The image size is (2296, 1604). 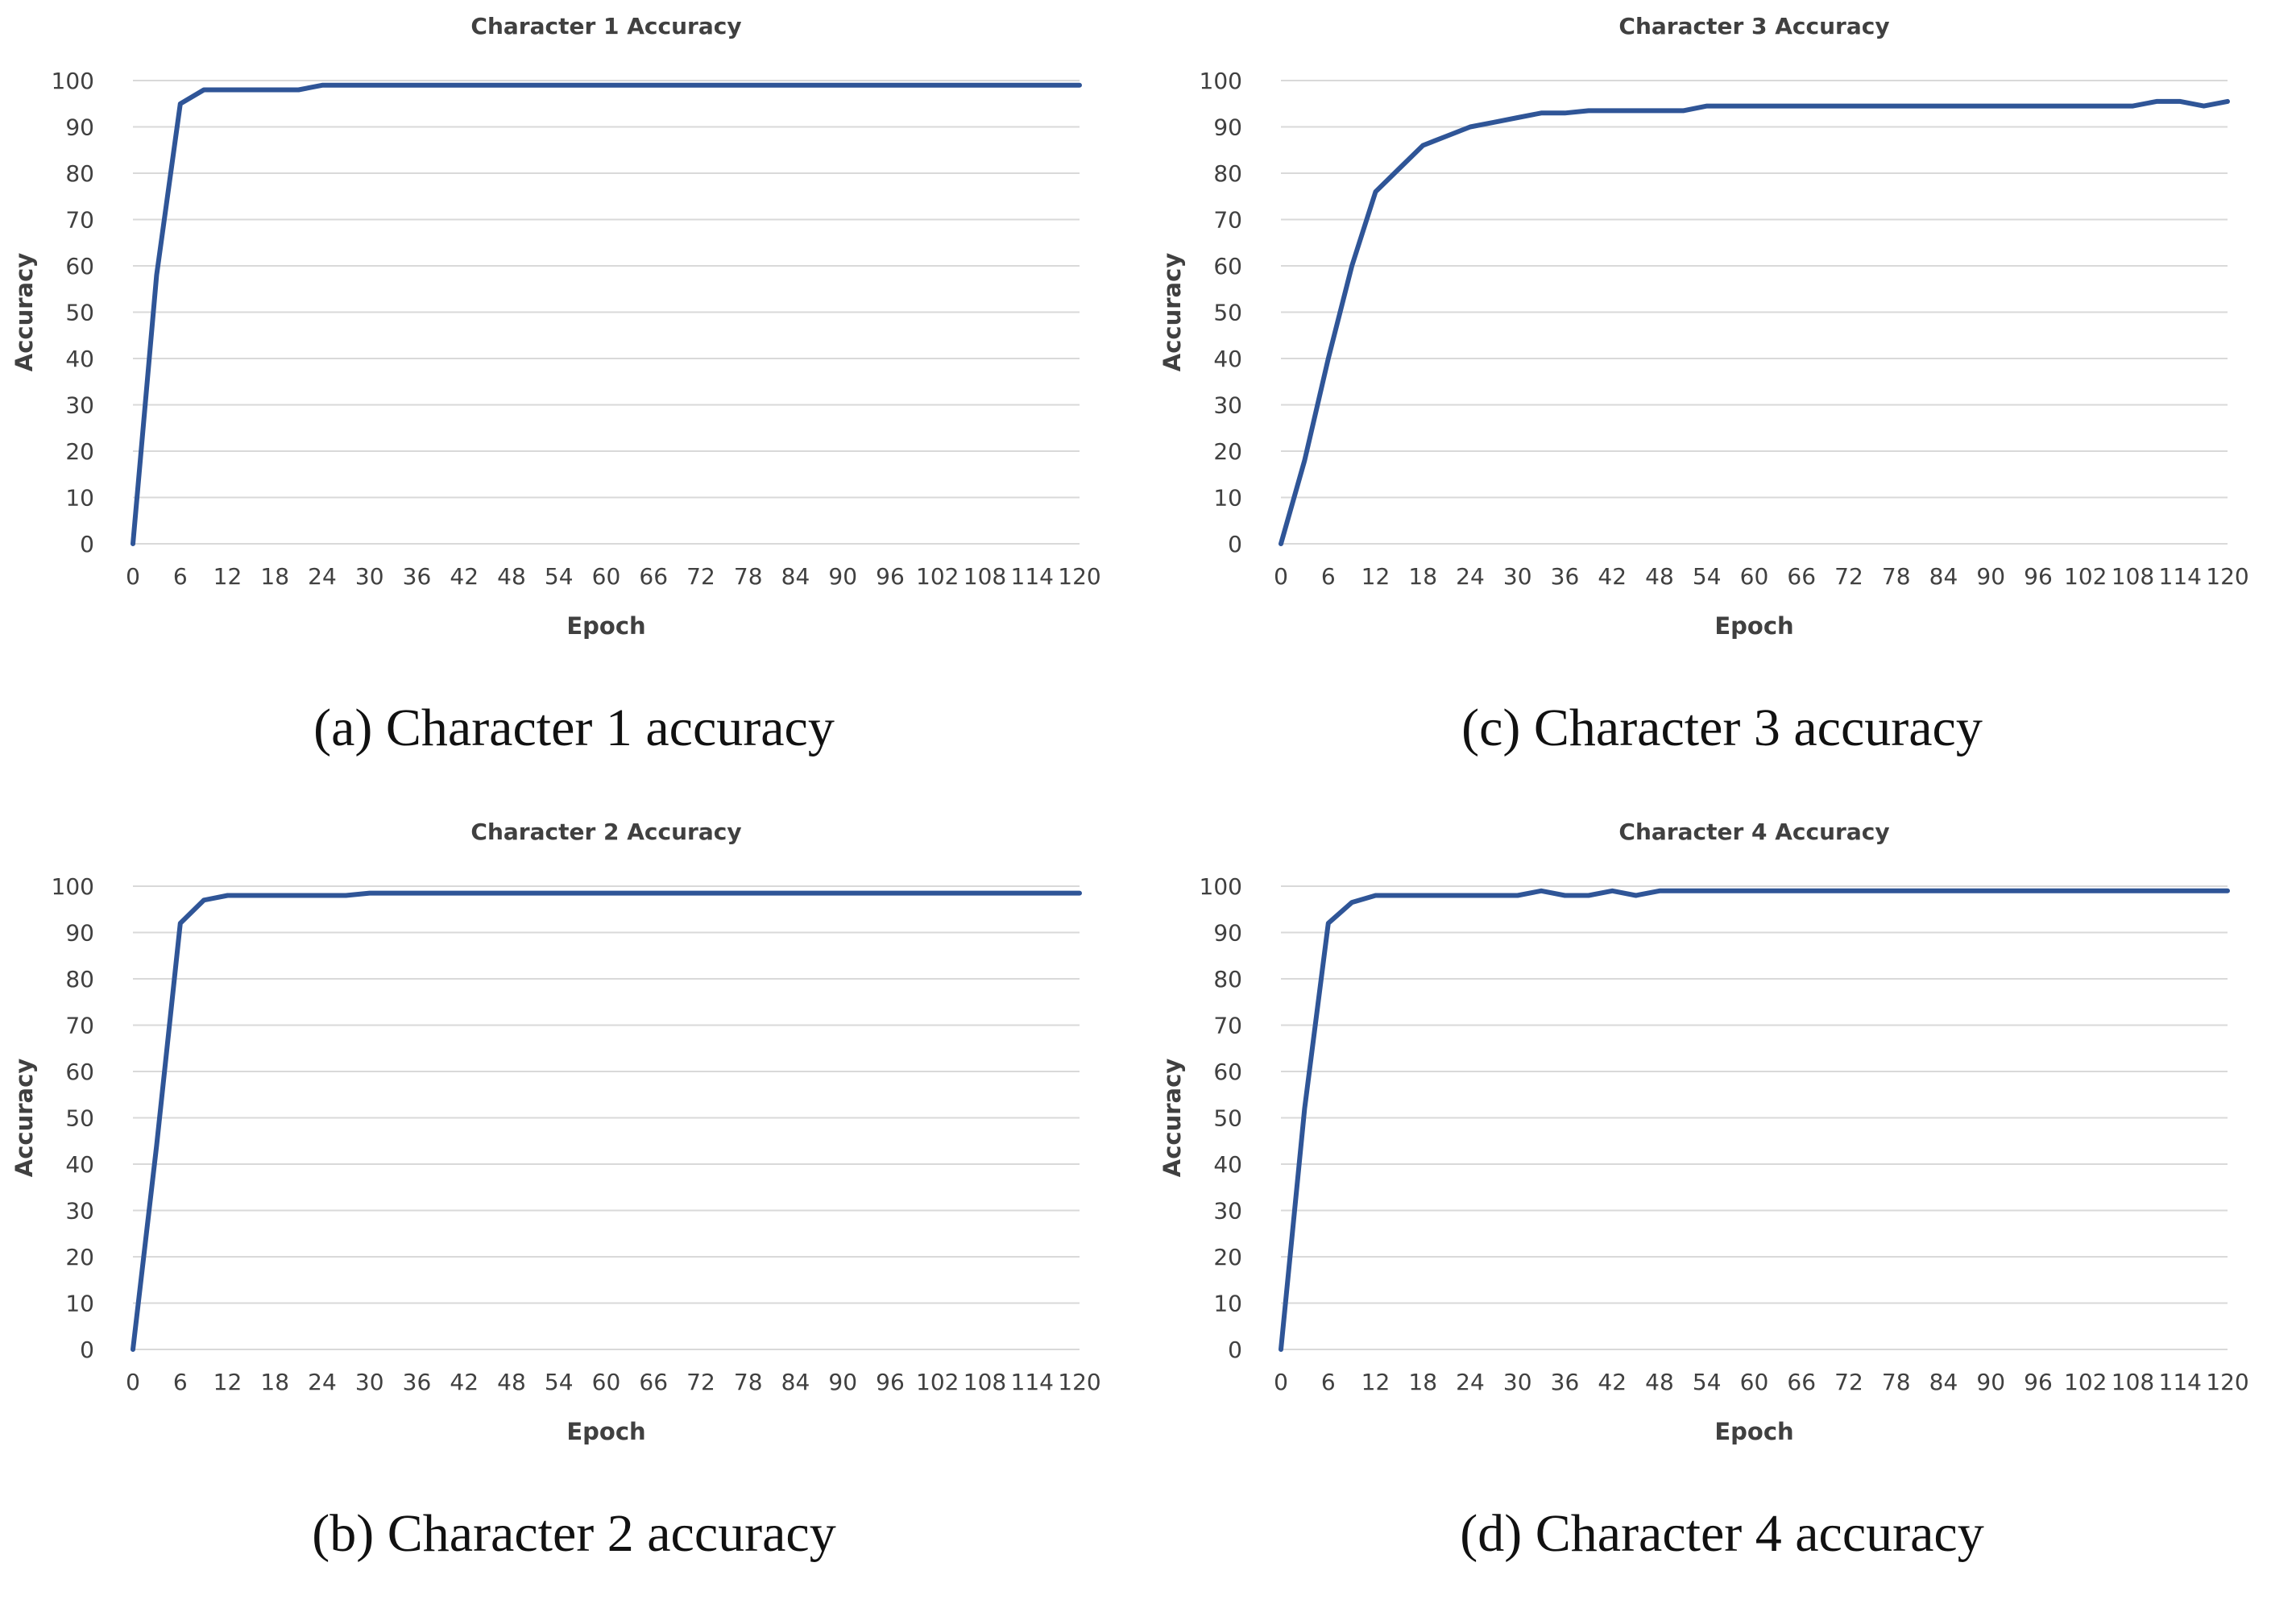 I want to click on y-tick-label-a-3: 30, so click(x=79, y=405).